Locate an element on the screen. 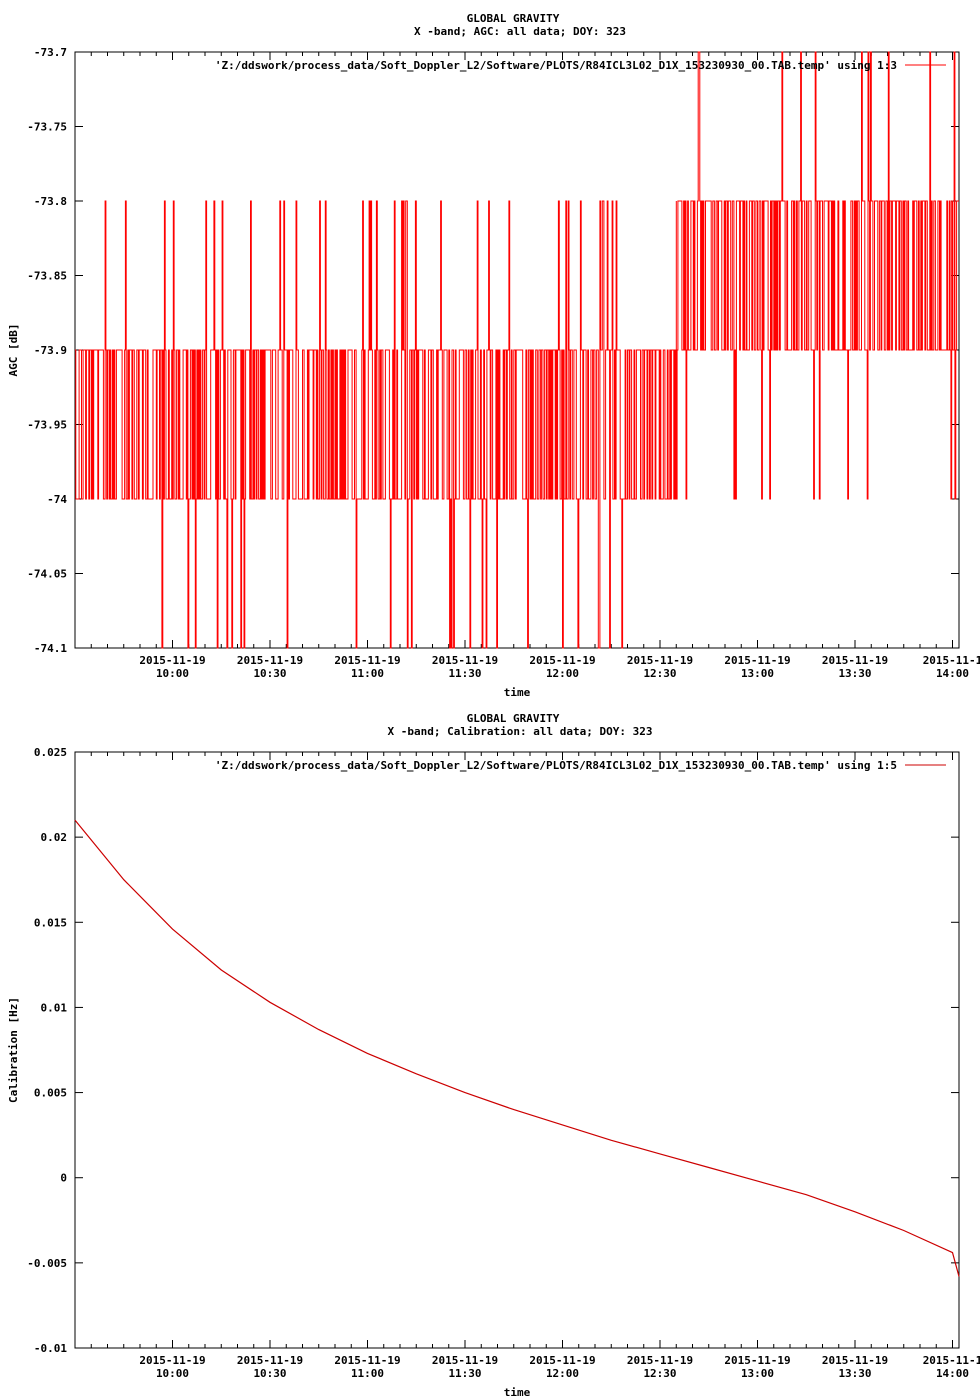 Image resolution: width=980 pixels, height=1400 pixels. calibration-xtick-time: 12:30 is located at coordinates (659, 1373).